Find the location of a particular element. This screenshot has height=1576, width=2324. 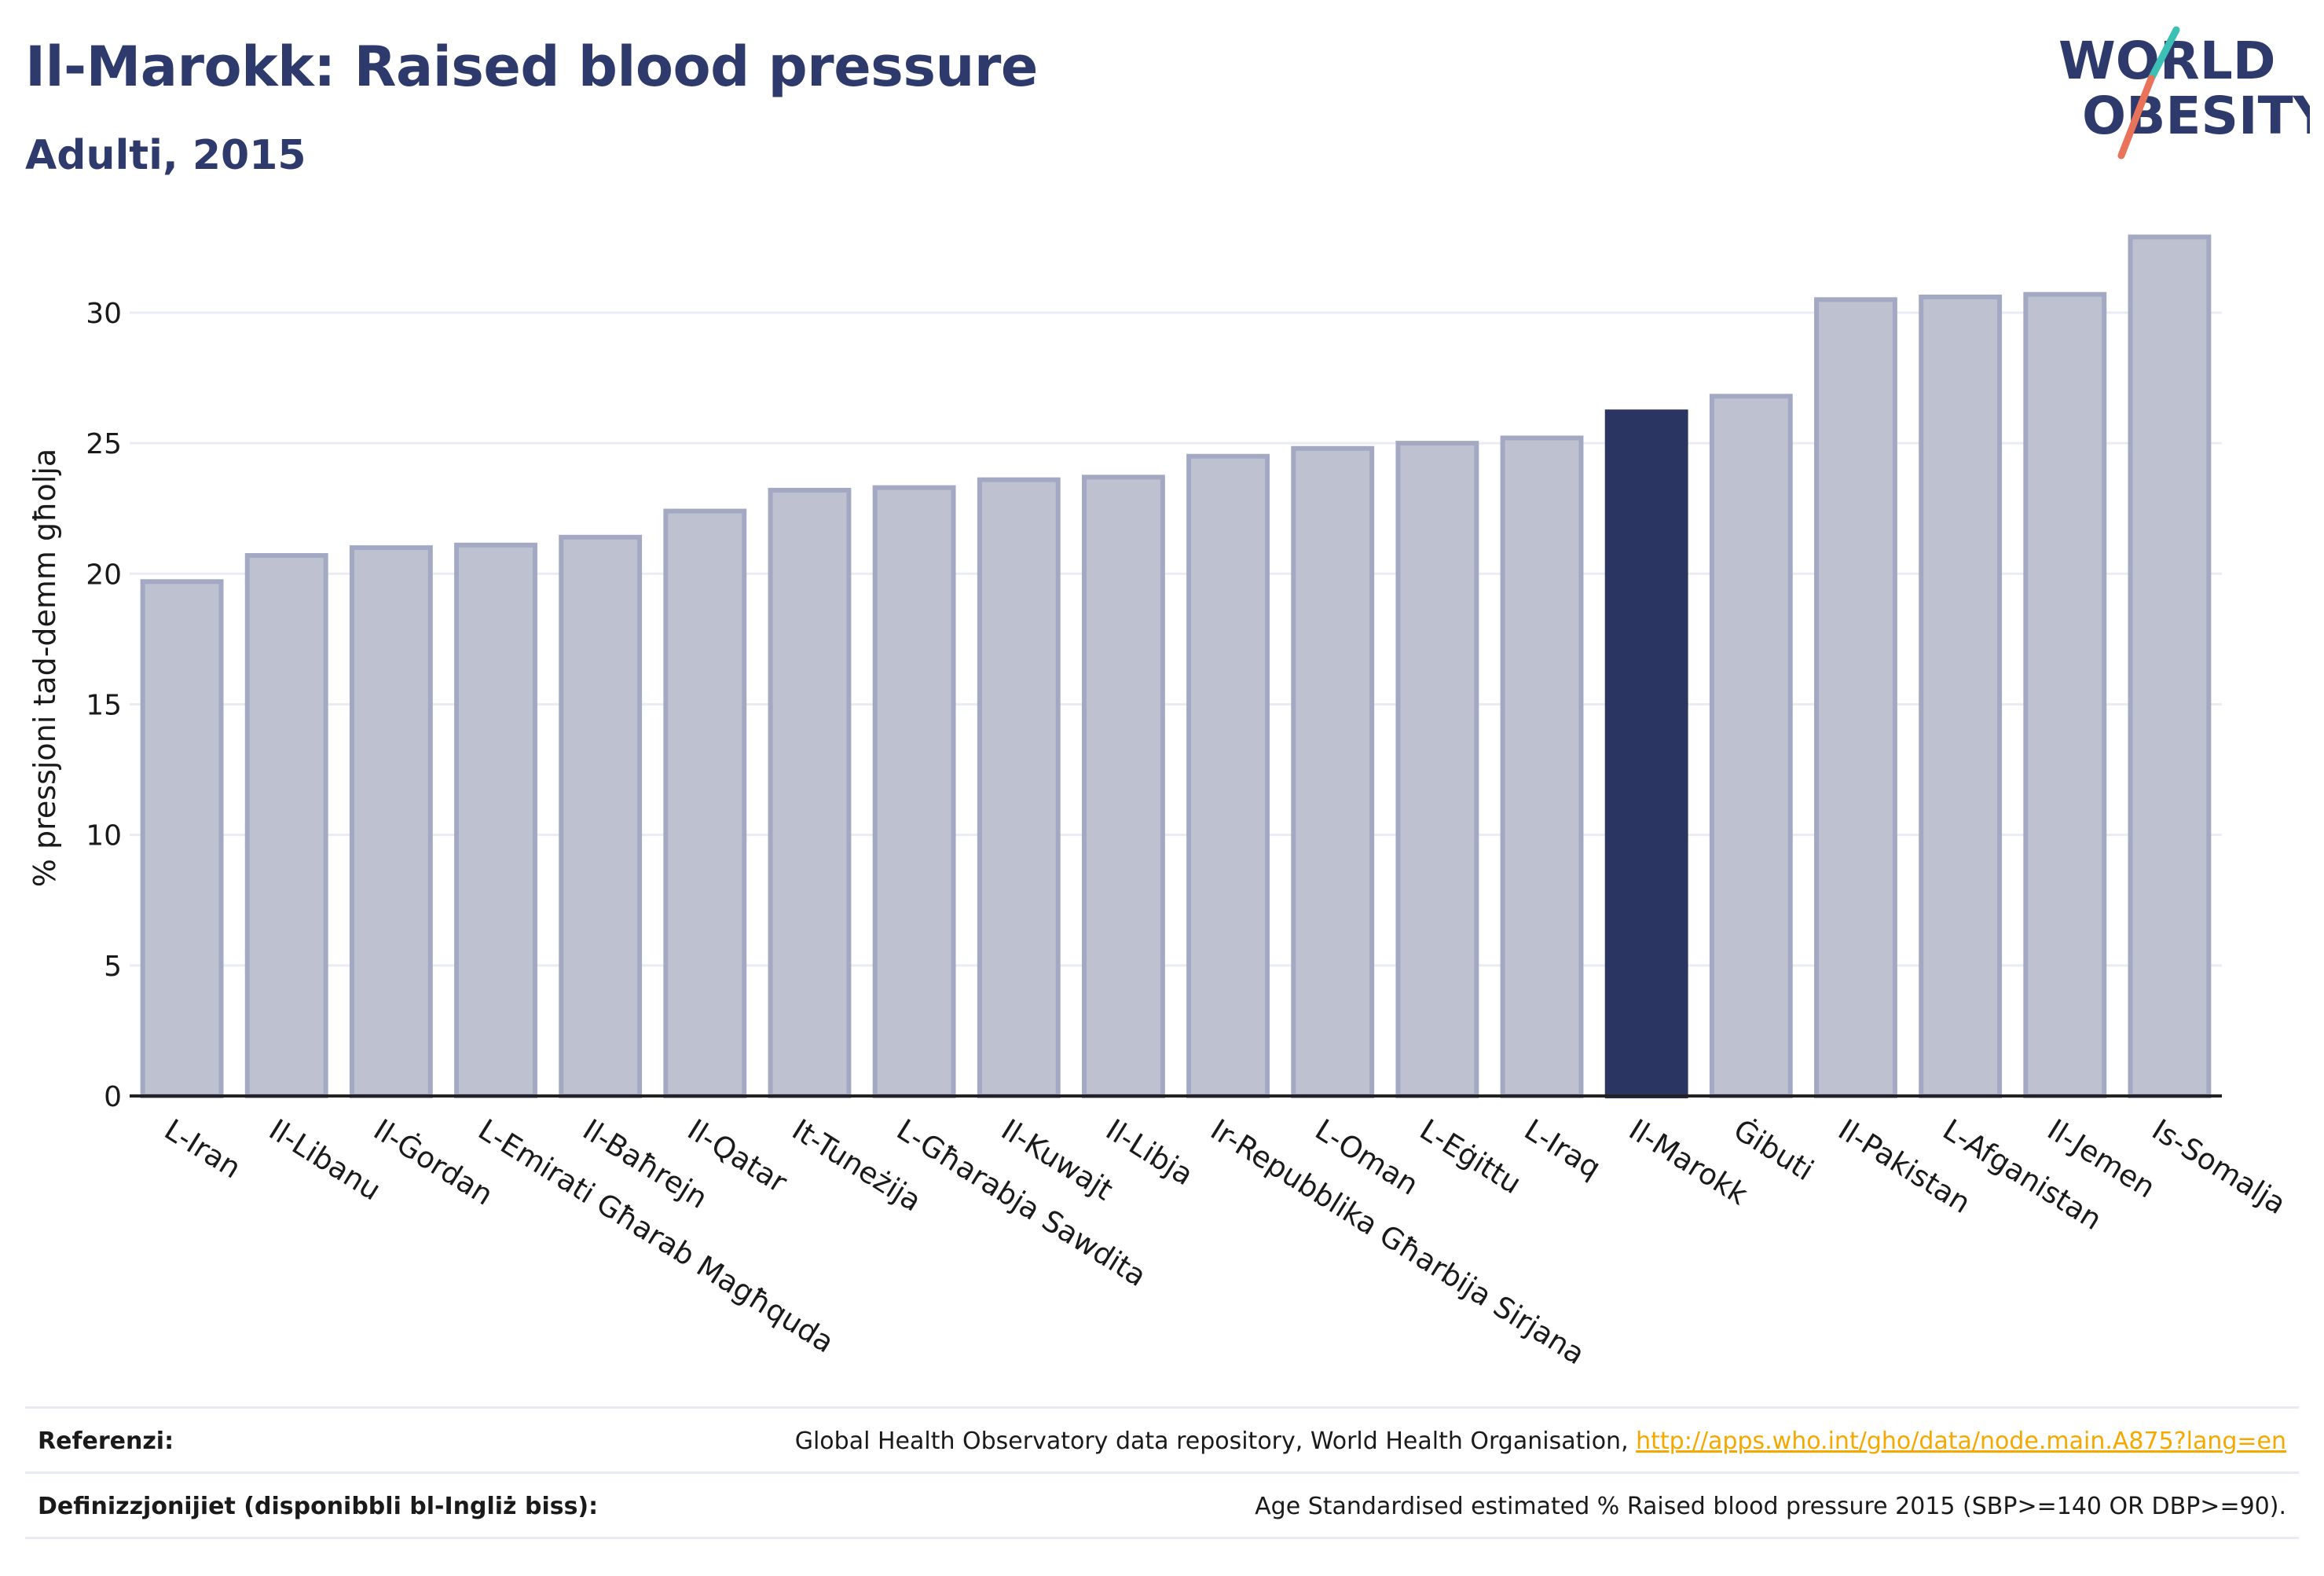

logo-word-obesity: OBESITY is located at coordinates (2196, 116).